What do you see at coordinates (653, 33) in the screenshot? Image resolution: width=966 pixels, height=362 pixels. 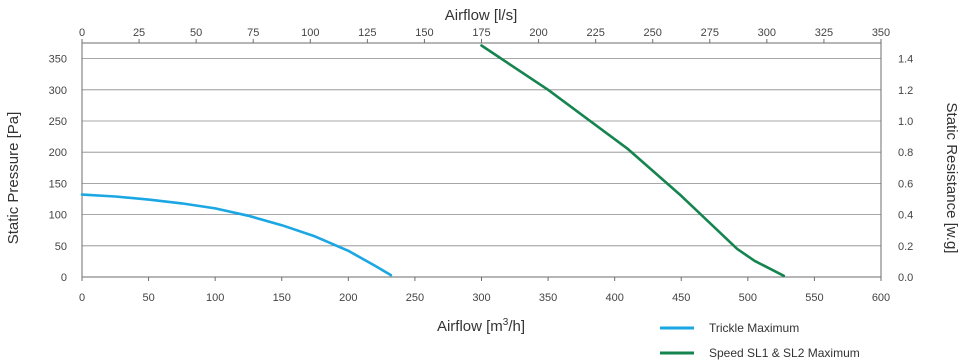 I see `x-top-tick-250: 250` at bounding box center [653, 33].